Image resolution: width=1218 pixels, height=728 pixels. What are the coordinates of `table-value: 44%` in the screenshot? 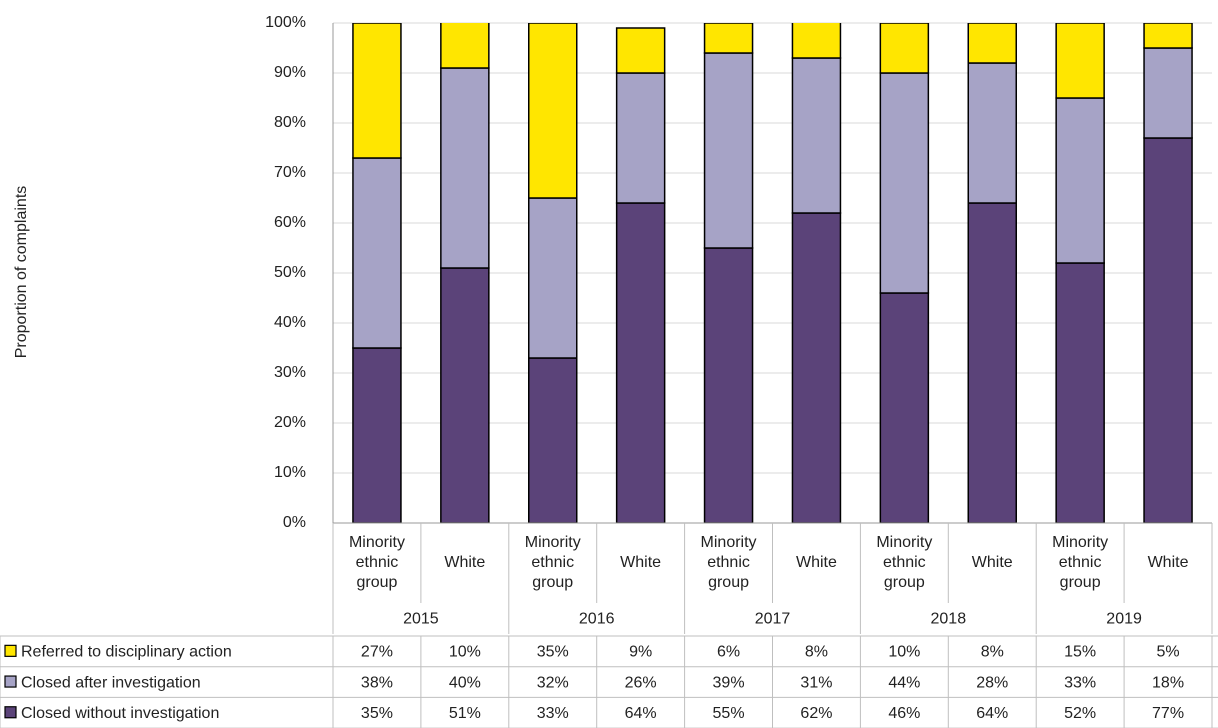 It's located at (904, 682).